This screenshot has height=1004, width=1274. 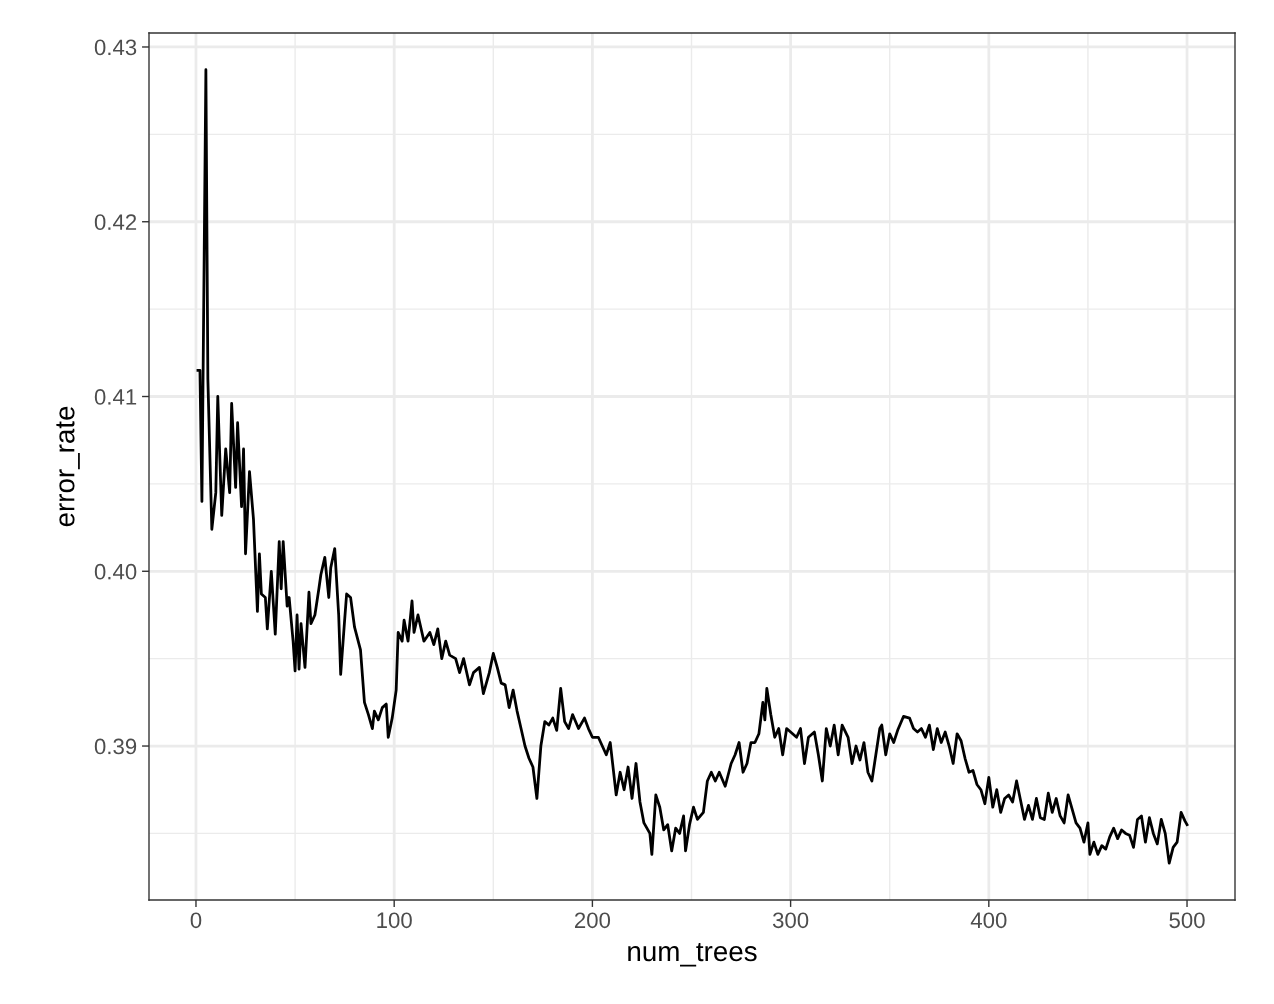 What do you see at coordinates (196, 920) in the screenshot?
I see `x-tick-label: 0` at bounding box center [196, 920].